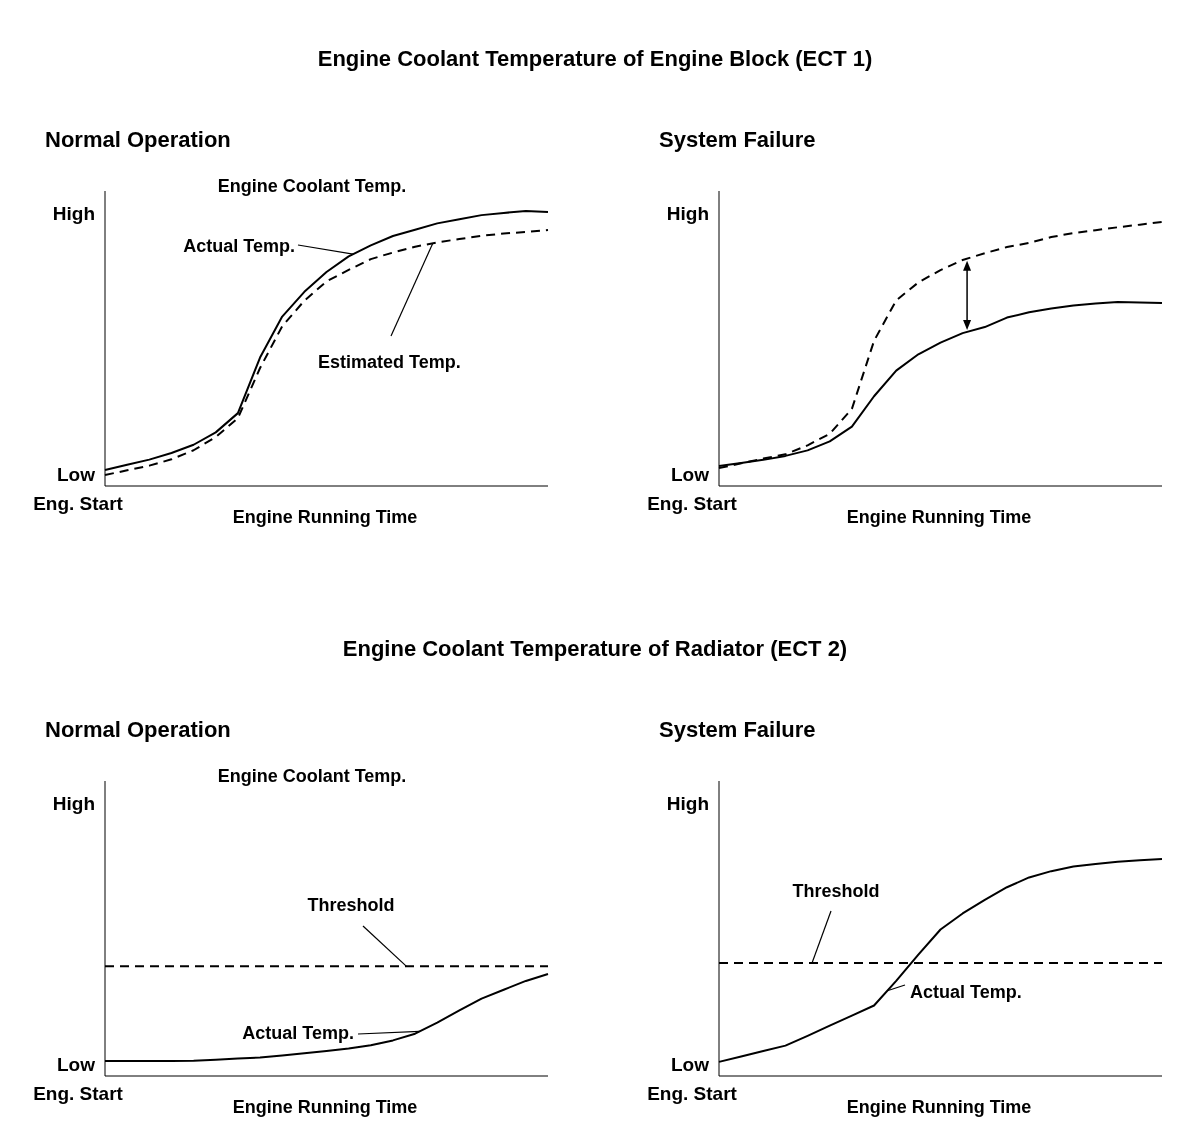 This screenshot has height=1138, width=1200. What do you see at coordinates (389, 362) in the screenshot?
I see `text: Estimated Temp.` at bounding box center [389, 362].